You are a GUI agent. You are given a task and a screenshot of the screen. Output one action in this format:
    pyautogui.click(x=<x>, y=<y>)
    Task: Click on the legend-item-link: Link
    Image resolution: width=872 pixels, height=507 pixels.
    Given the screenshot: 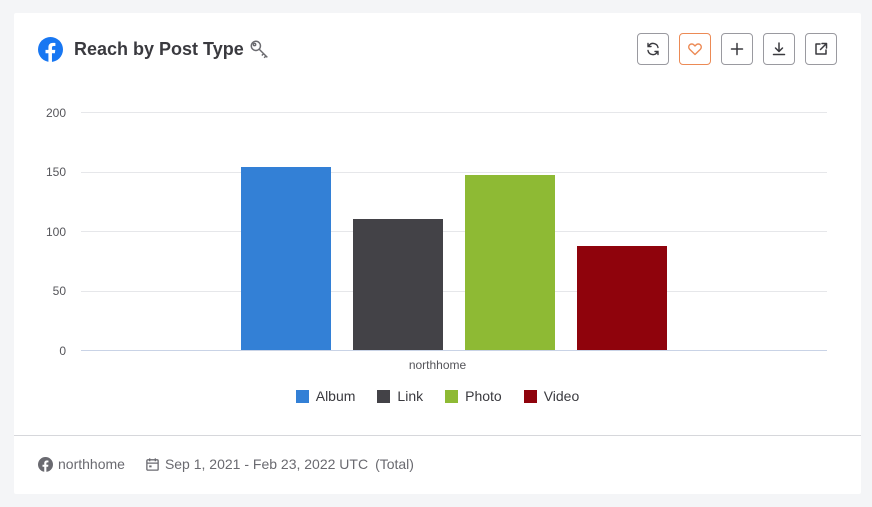 What is the action you would take?
    pyautogui.click(x=400, y=396)
    